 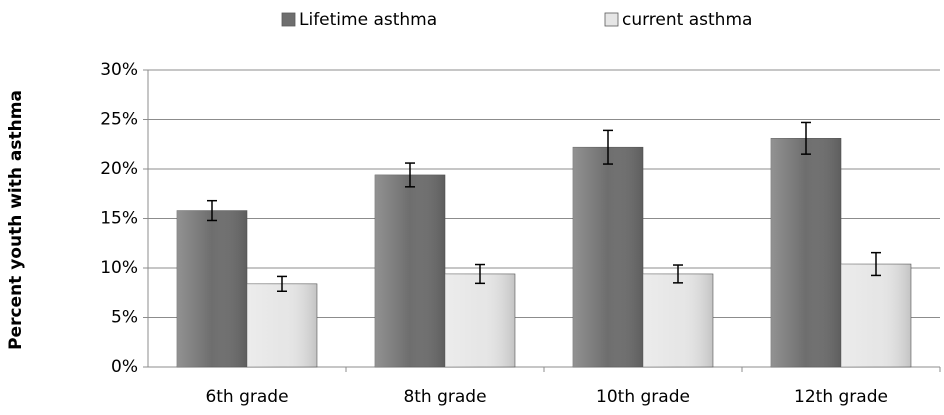 I want to click on x-tick-label: 6th grade, so click(x=246, y=397).